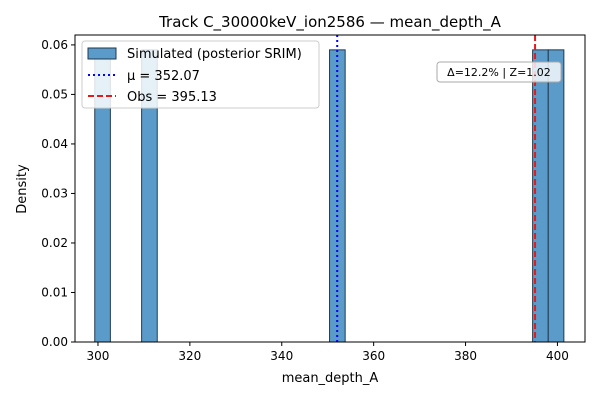 This screenshot has width=600, height=400. I want to click on x-tick-label: 360, so click(373, 356).